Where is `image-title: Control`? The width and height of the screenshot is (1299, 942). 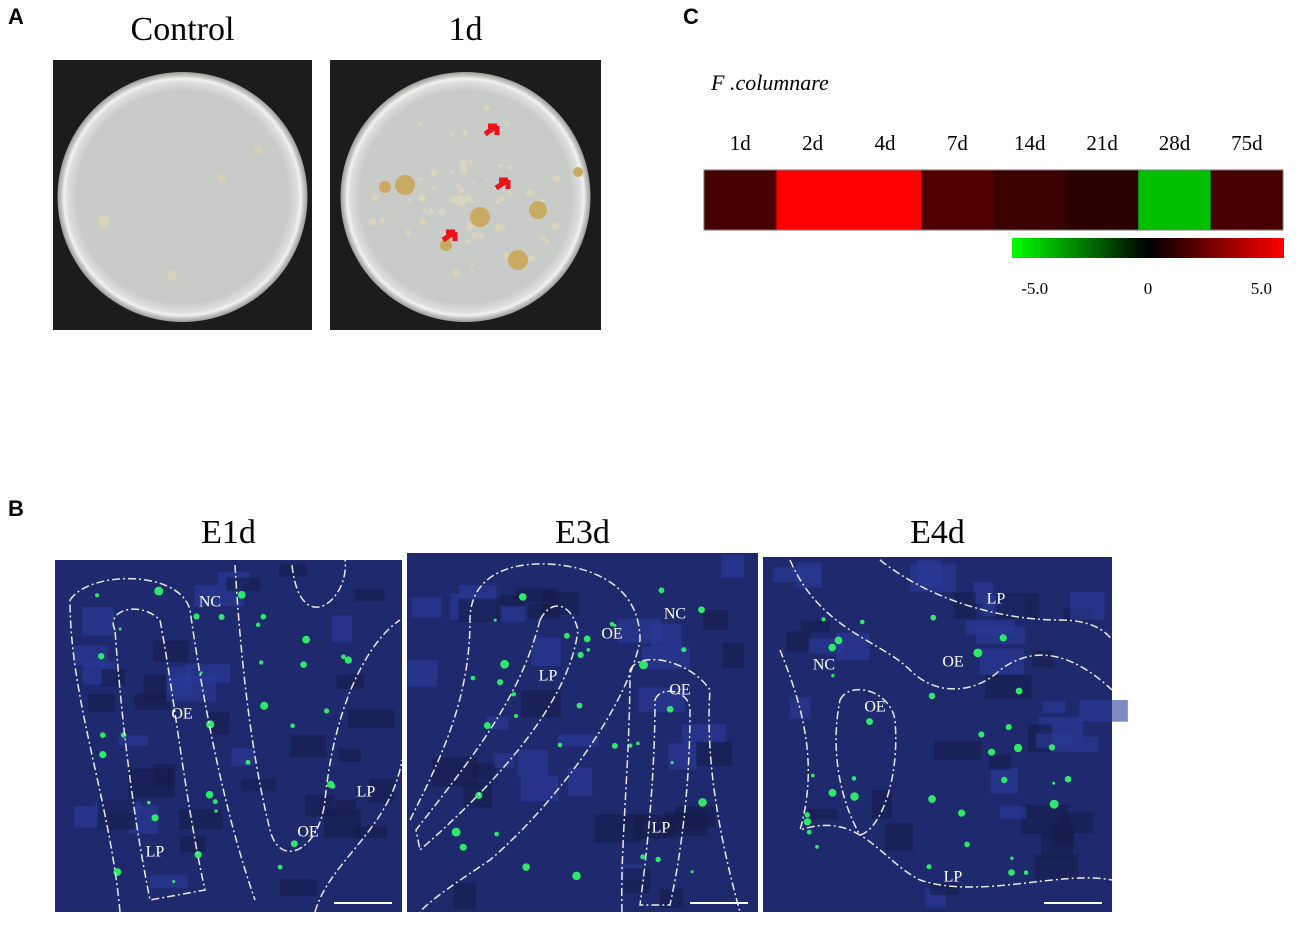 image-title: Control is located at coordinates (183, 29).